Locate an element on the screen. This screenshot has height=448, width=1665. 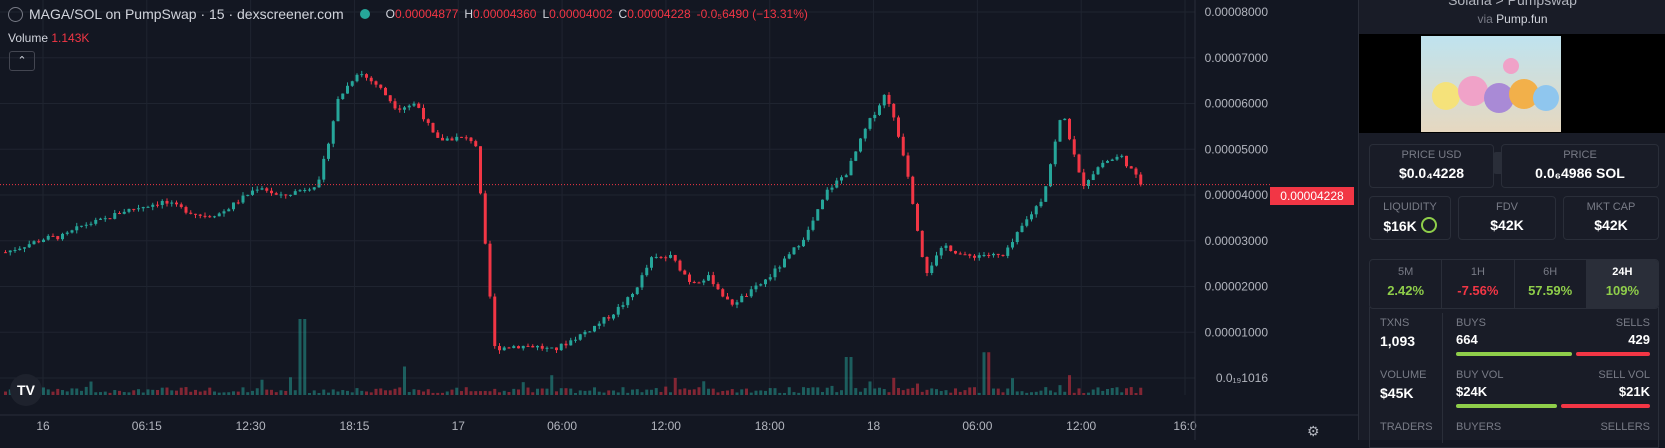
y-tick-label: 0.00001000 is located at coordinates (1237, 332).